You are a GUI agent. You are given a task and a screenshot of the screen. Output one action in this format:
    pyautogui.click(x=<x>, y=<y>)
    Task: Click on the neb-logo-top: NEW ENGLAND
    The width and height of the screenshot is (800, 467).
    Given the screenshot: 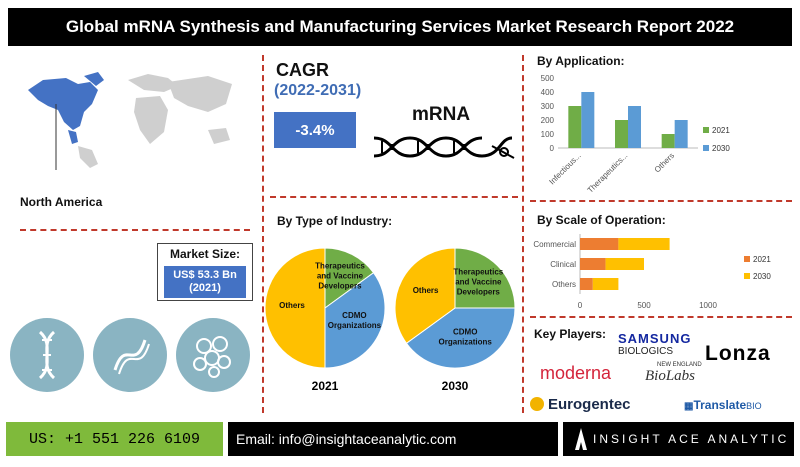 What is the action you would take?
    pyautogui.click(x=679, y=365)
    